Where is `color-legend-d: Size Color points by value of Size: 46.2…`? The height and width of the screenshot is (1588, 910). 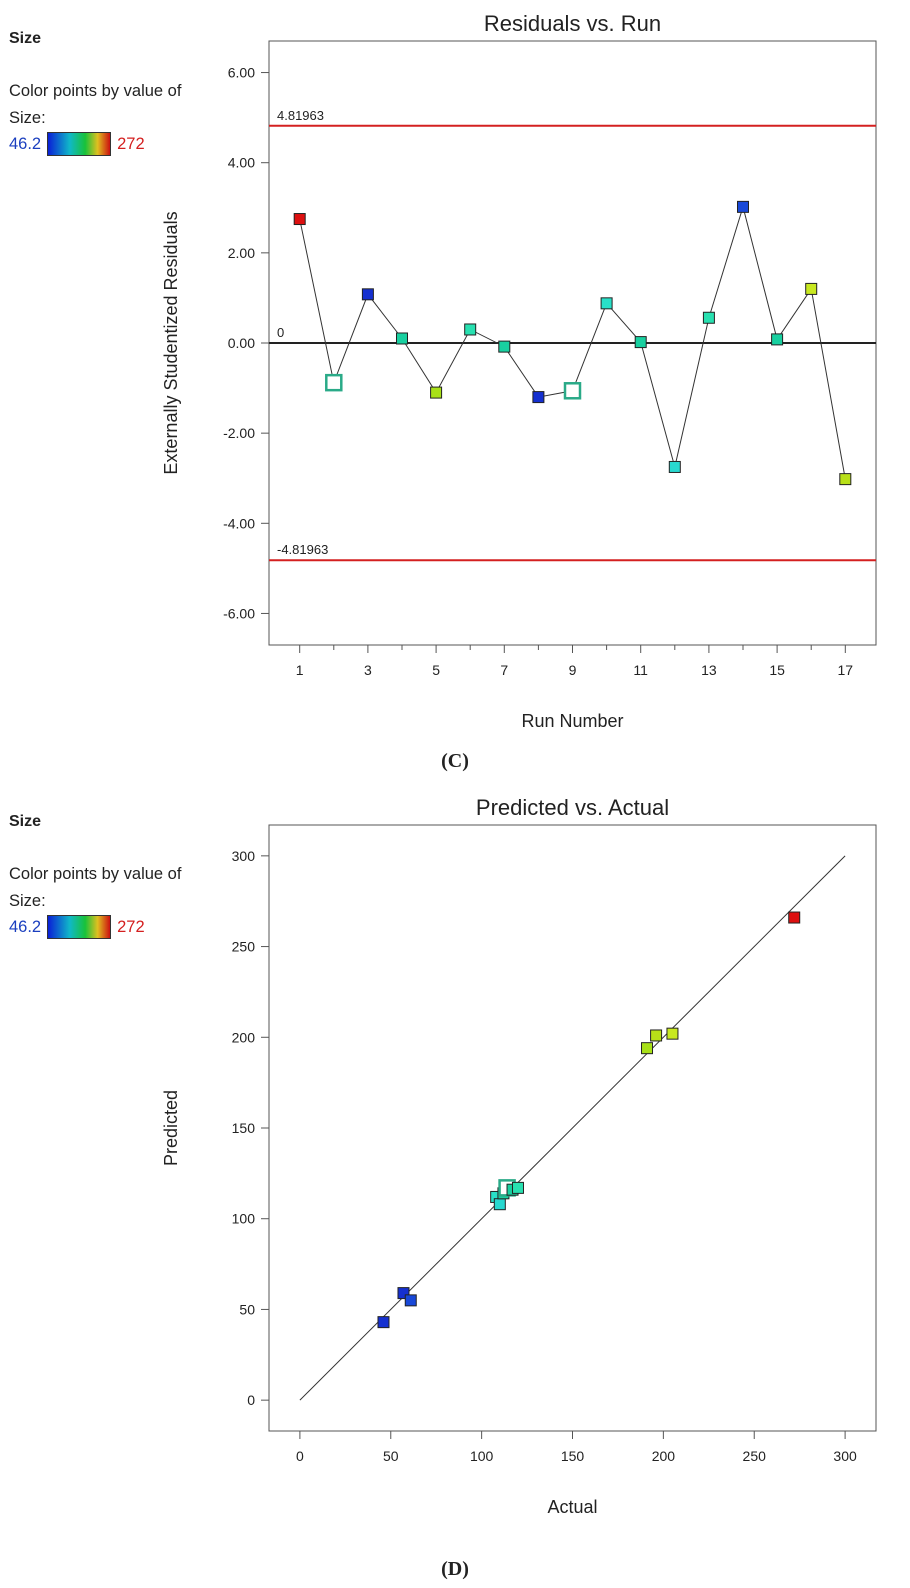
color-legend-d: Size Color points by value of Size: 46.2… is located at coordinates (95, 876).